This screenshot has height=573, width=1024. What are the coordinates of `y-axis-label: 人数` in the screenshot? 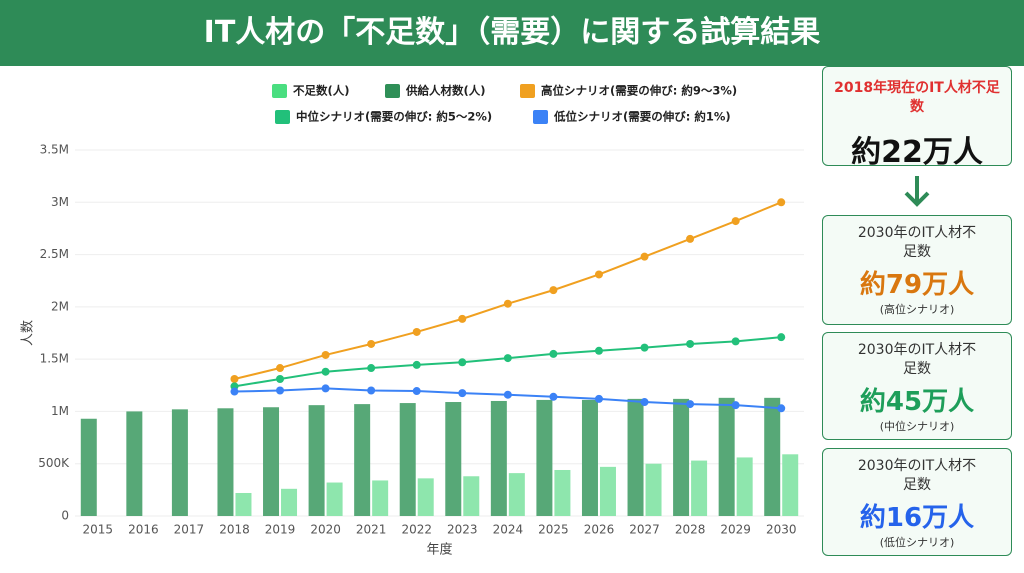 It's located at (28, 333).